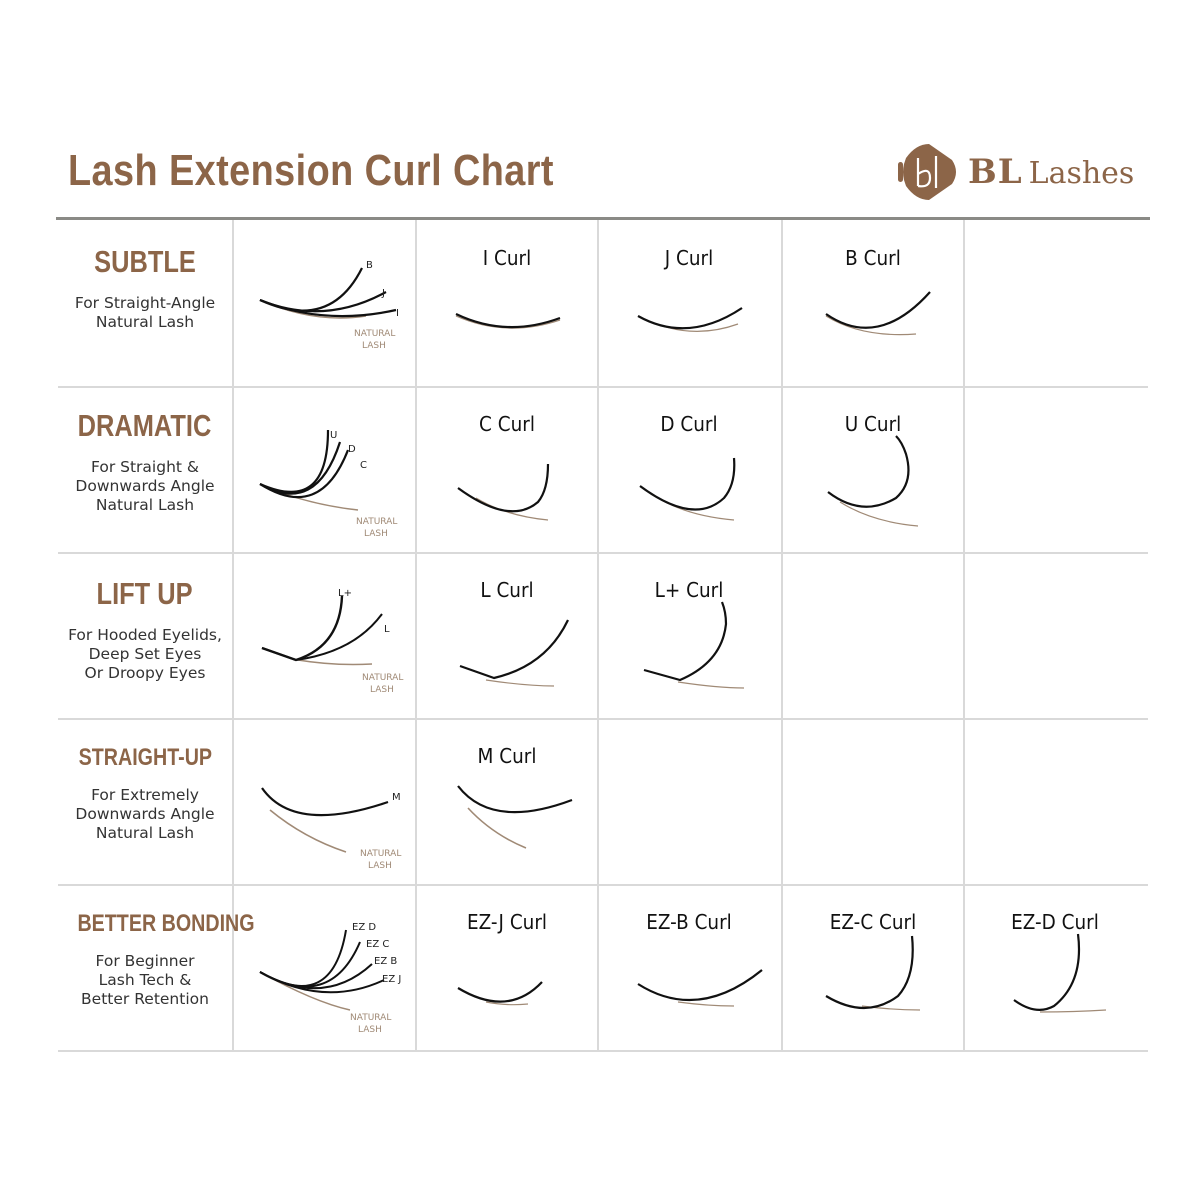 This screenshot has width=1200, height=1200. Describe the element at coordinates (507, 303) in the screenshot. I see `curl-cell-i: I Curl` at that location.